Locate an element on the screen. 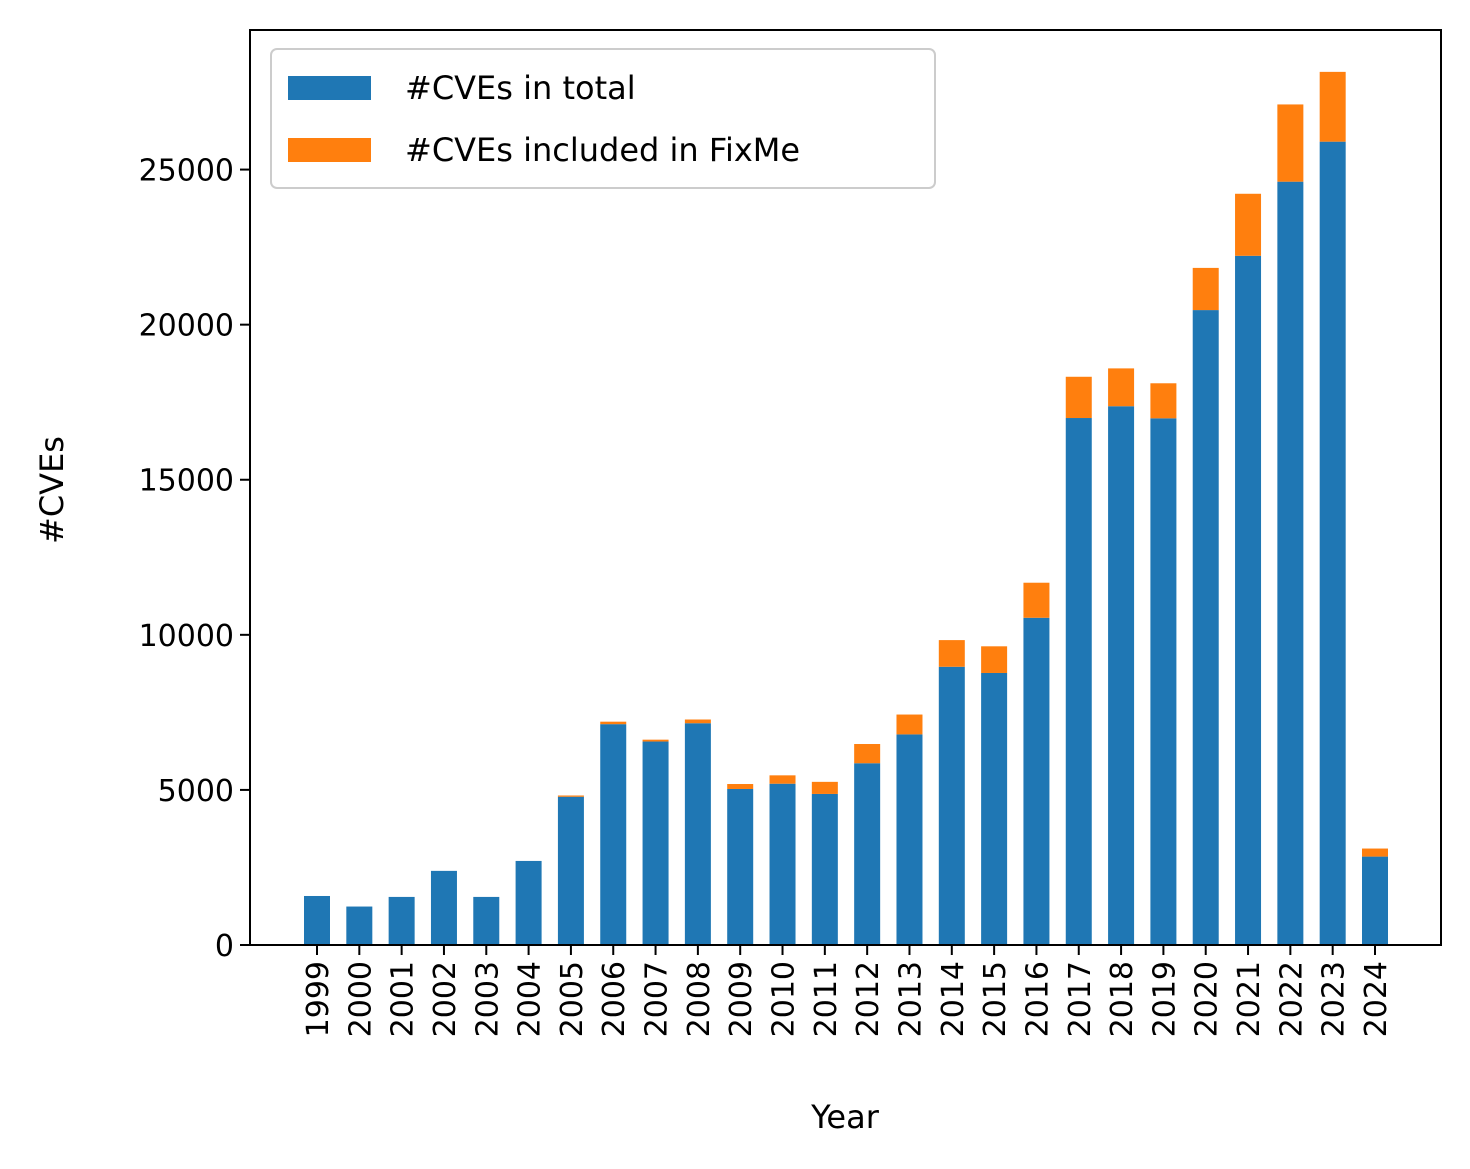 Image resolution: width=1470 pixels, height=1169 pixels. x-tick-label: 2020 is located at coordinates (1207, 999).